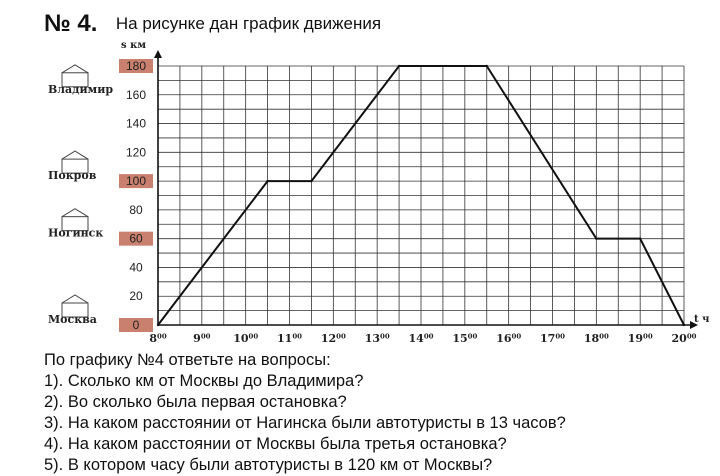 This screenshot has height=476, width=720. I want to click on city-label: Ногинск, so click(75, 233).